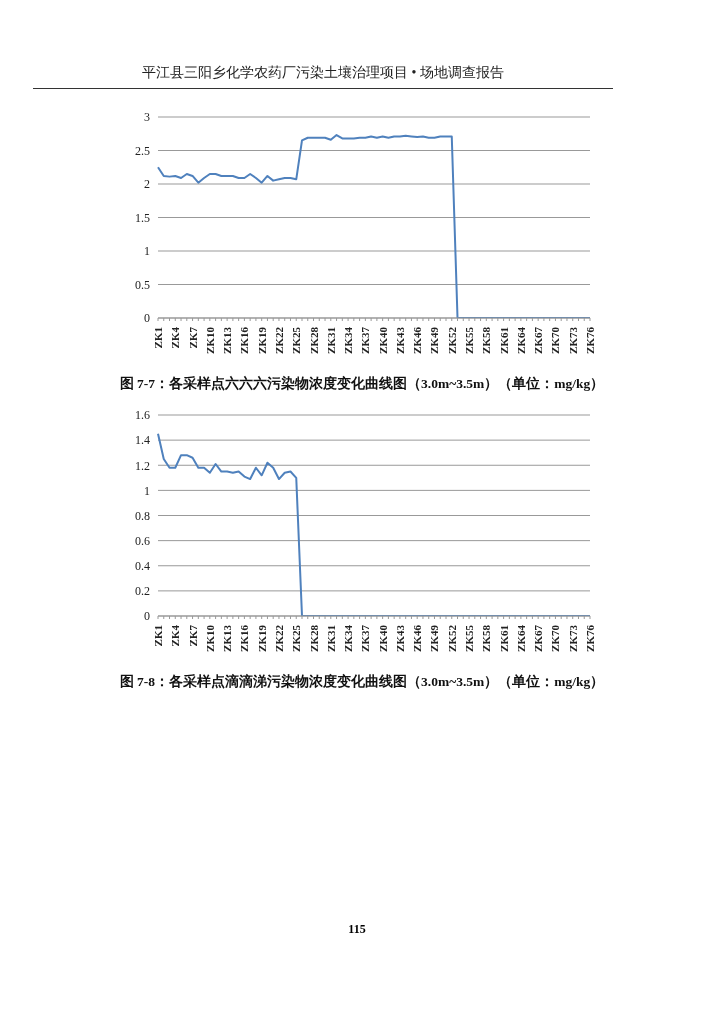  What do you see at coordinates (142, 591) in the screenshot?
I see `y-tick-label: 0.2` at bounding box center [142, 591].